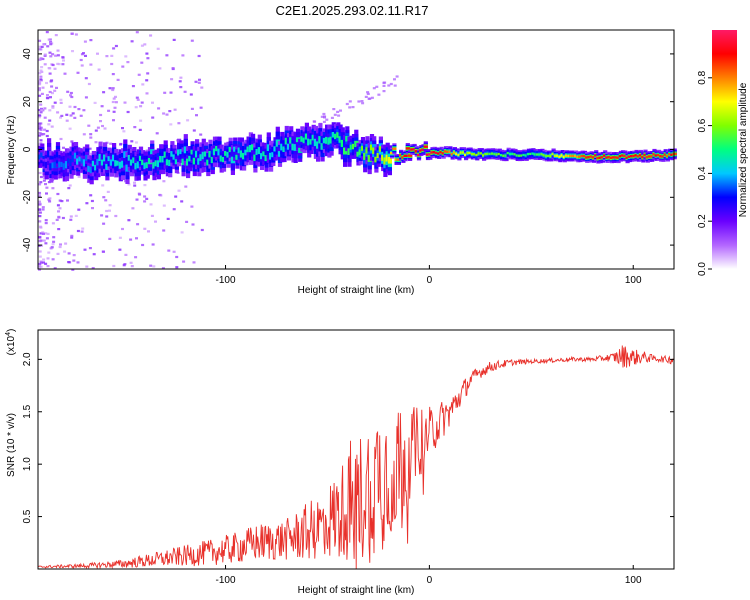 The width and height of the screenshot is (750, 600). I want to click on colorbar-tick-label: 0.0, so click(702, 269).